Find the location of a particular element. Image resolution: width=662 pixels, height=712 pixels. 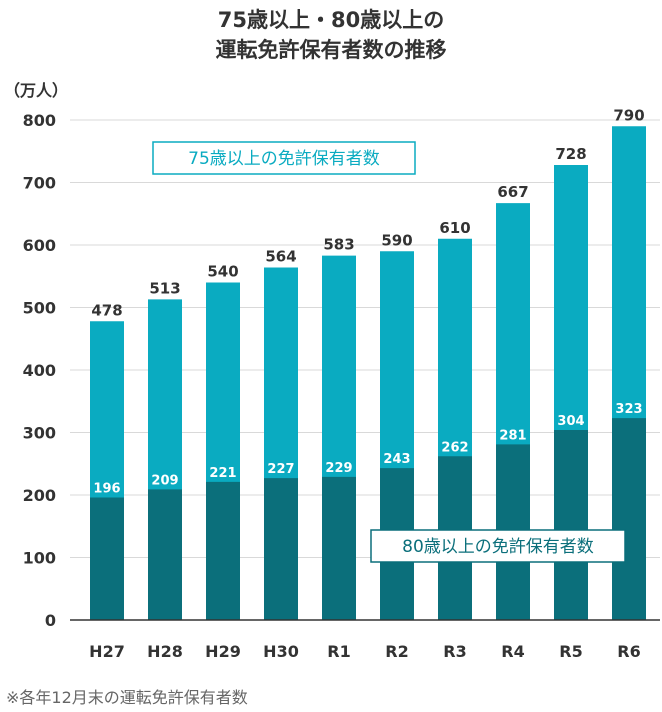

x-tick-label-H28: H28 is located at coordinates (165, 651).